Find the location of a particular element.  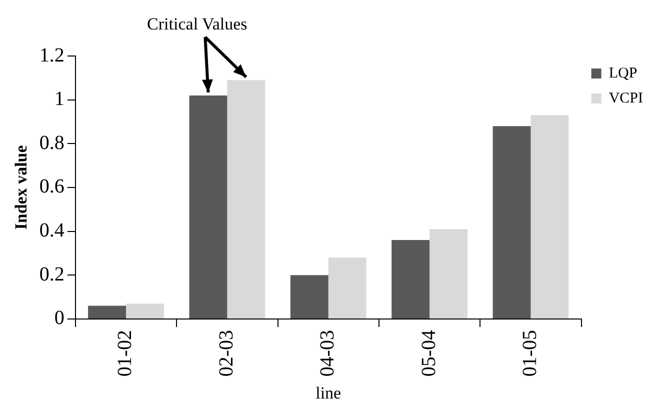

legend-label: VCPI is located at coordinates (626, 98).